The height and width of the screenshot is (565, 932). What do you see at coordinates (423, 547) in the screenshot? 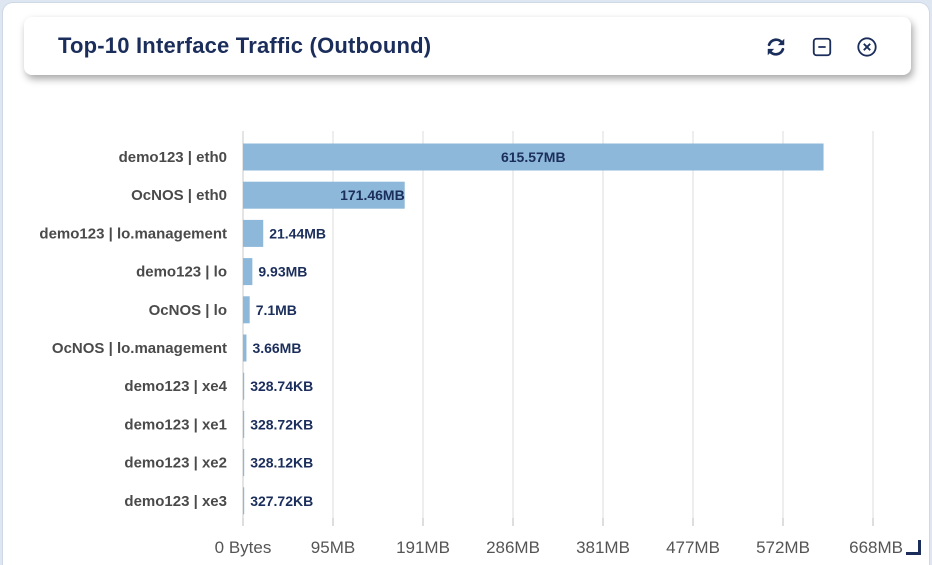
I see `x-tick-label: 191MB` at bounding box center [423, 547].